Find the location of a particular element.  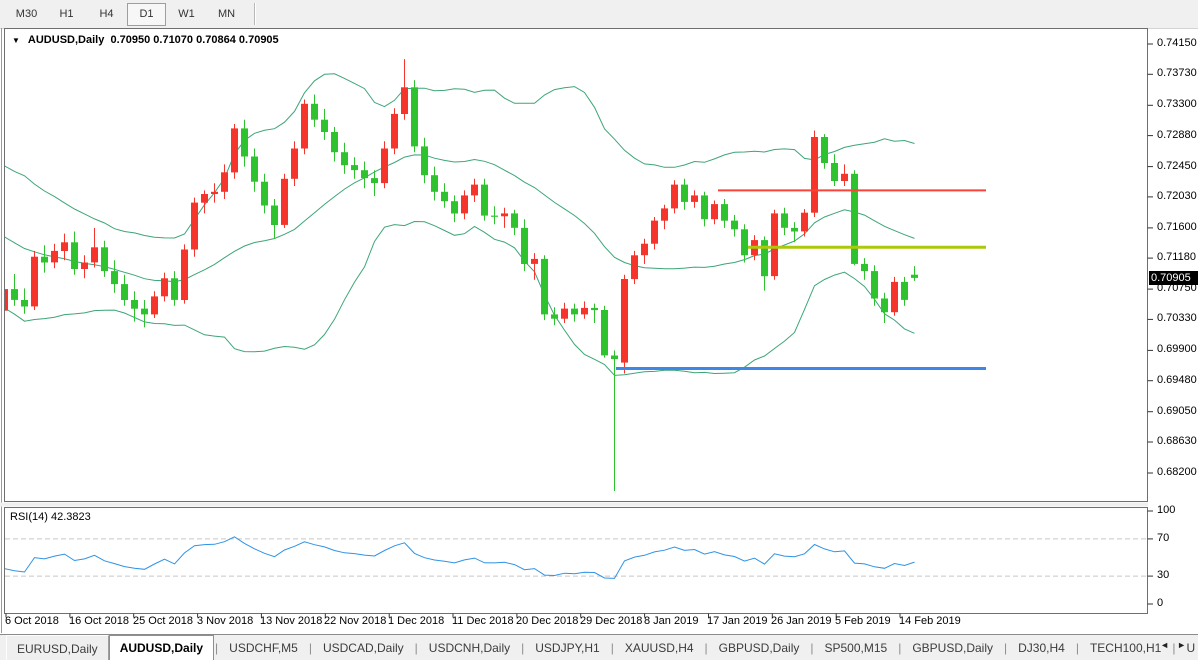

chart-tab-tech100-h1: TECH100,H1 is located at coordinates (1125, 648).